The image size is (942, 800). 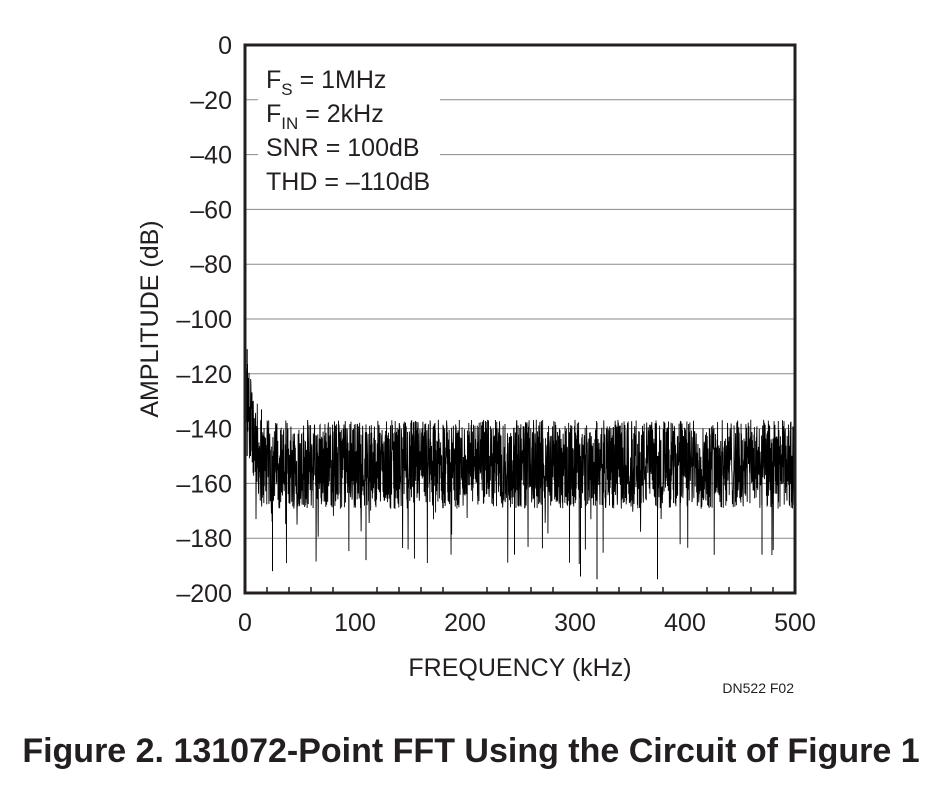 What do you see at coordinates (211, 156) in the screenshot?
I see `y-tick-label: –40` at bounding box center [211, 156].